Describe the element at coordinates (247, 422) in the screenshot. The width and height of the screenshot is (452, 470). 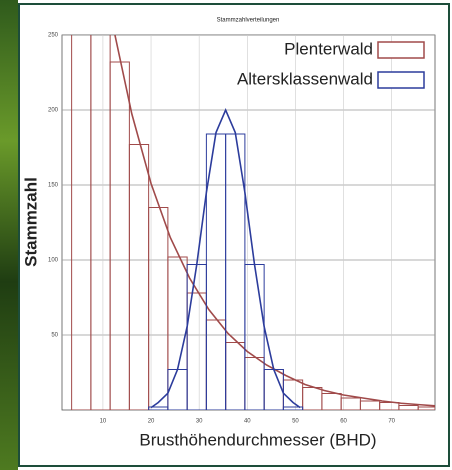
I see `x-tick-label: 40` at that location.